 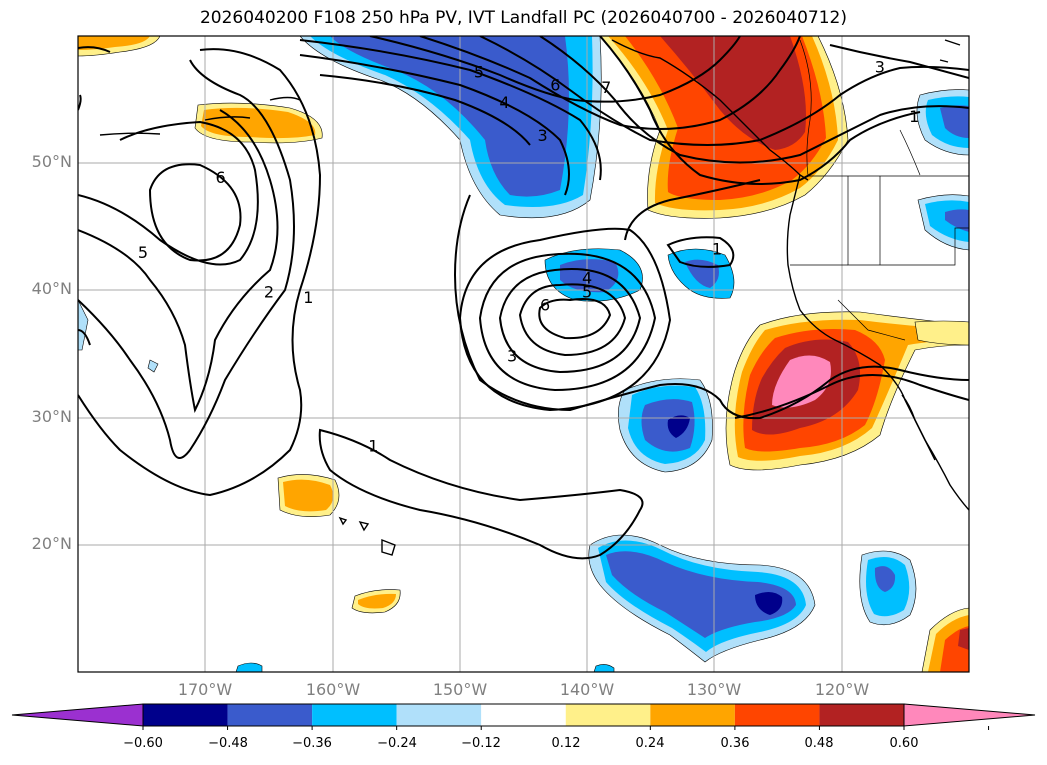 What do you see at coordinates (879, 190) in the screenshot?
I see `borders` at bounding box center [879, 190].